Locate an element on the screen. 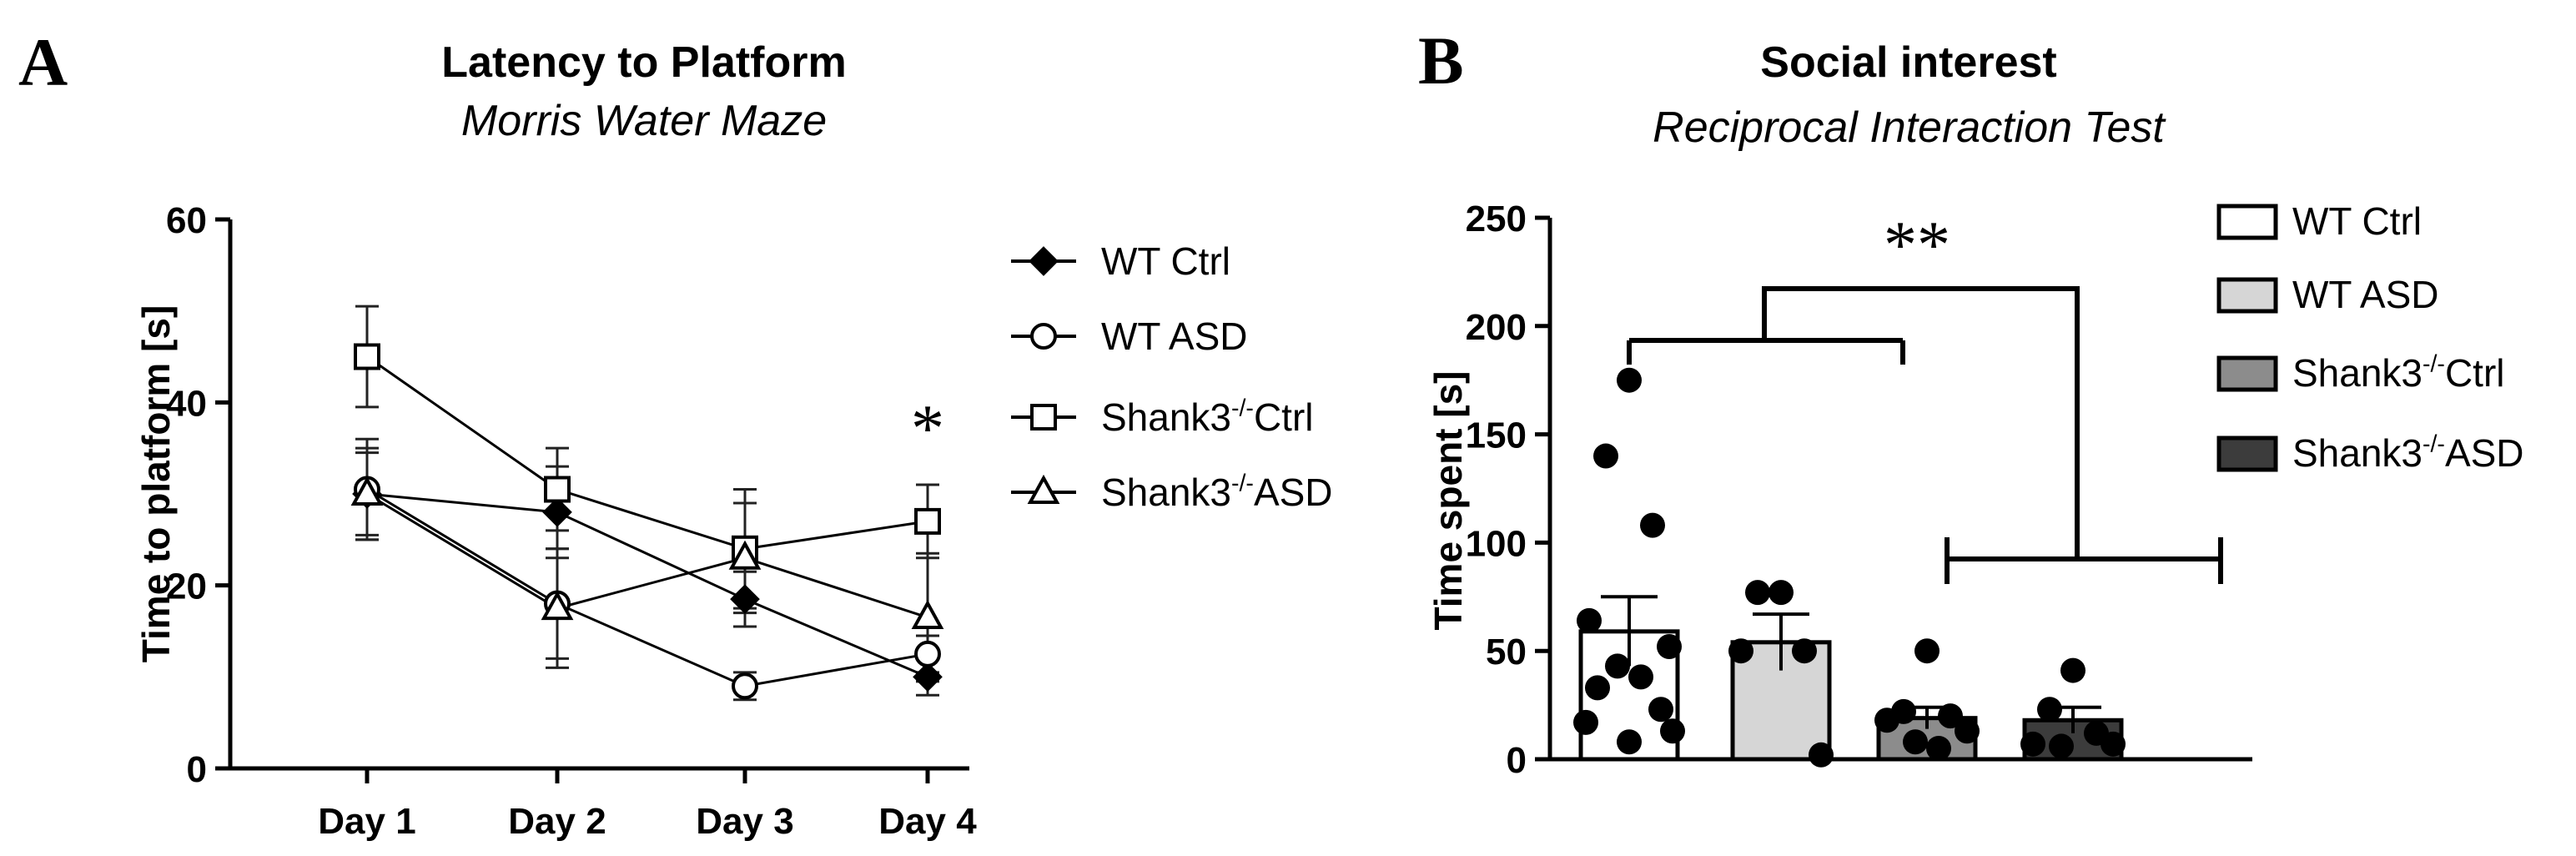 This screenshot has width=2576, height=856. x-tick-label: Day 4 is located at coordinates (927, 821).